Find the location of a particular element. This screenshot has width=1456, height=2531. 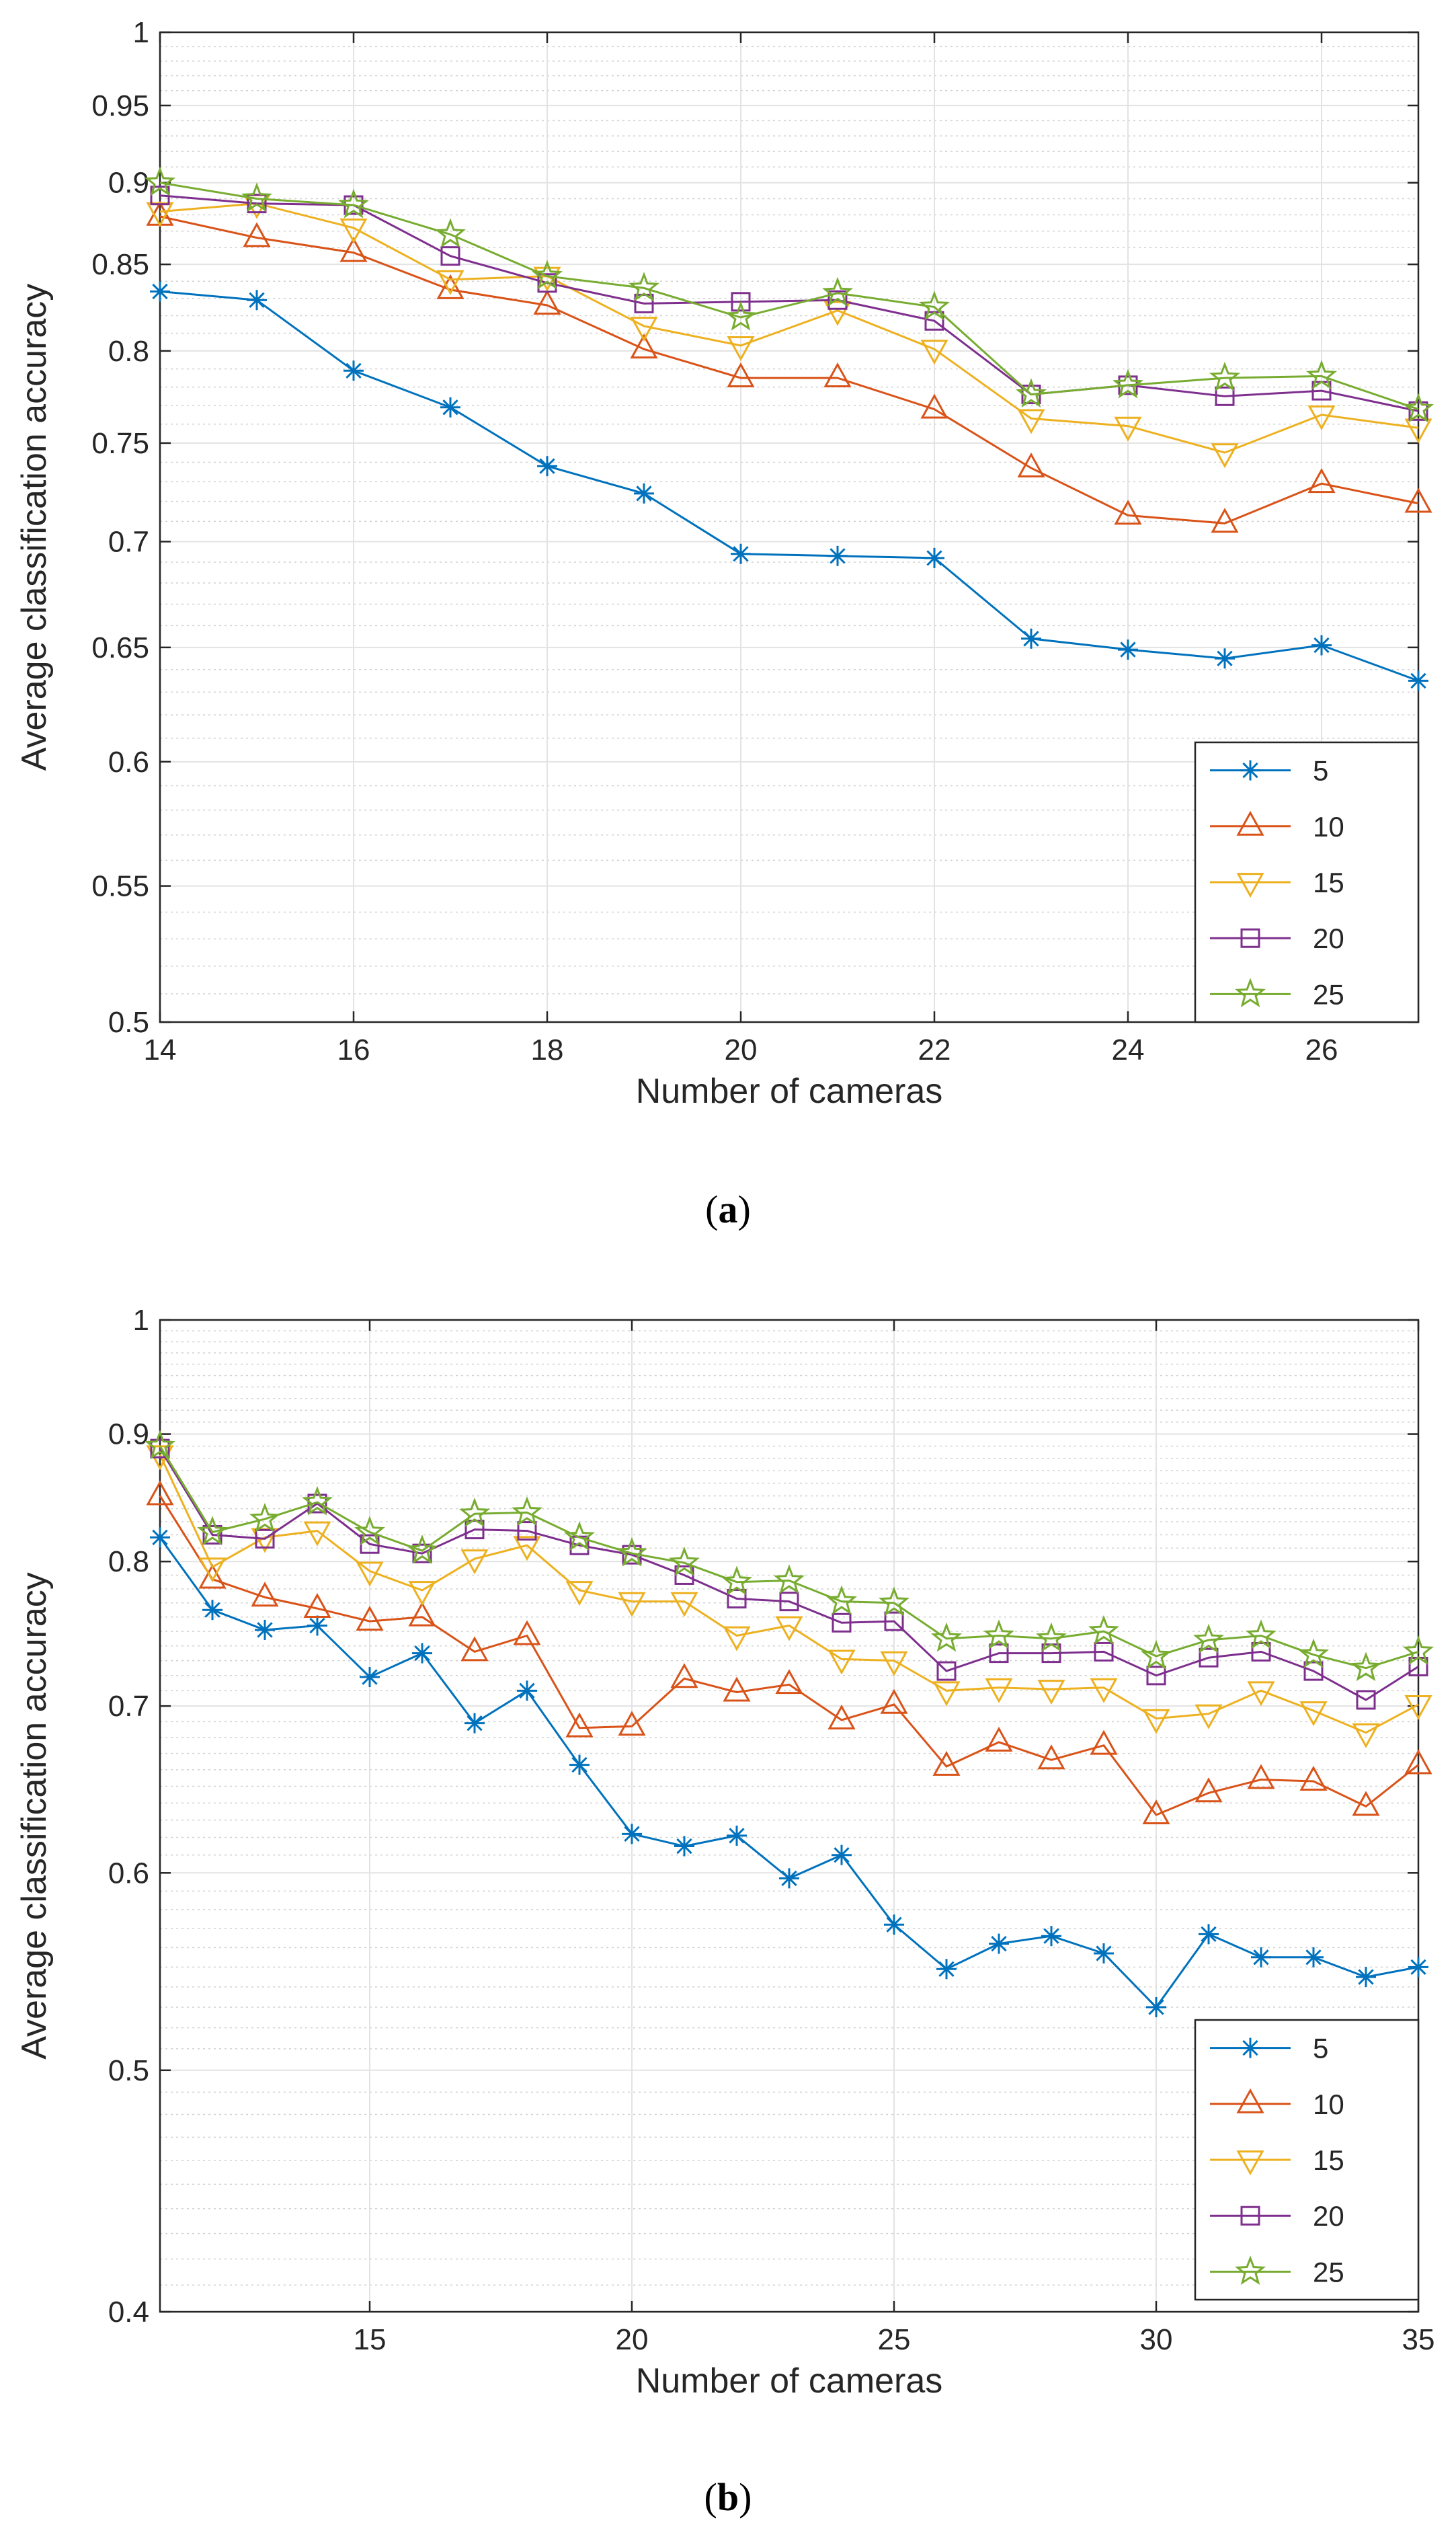

x-tick-label: 14 is located at coordinates (160, 1050).